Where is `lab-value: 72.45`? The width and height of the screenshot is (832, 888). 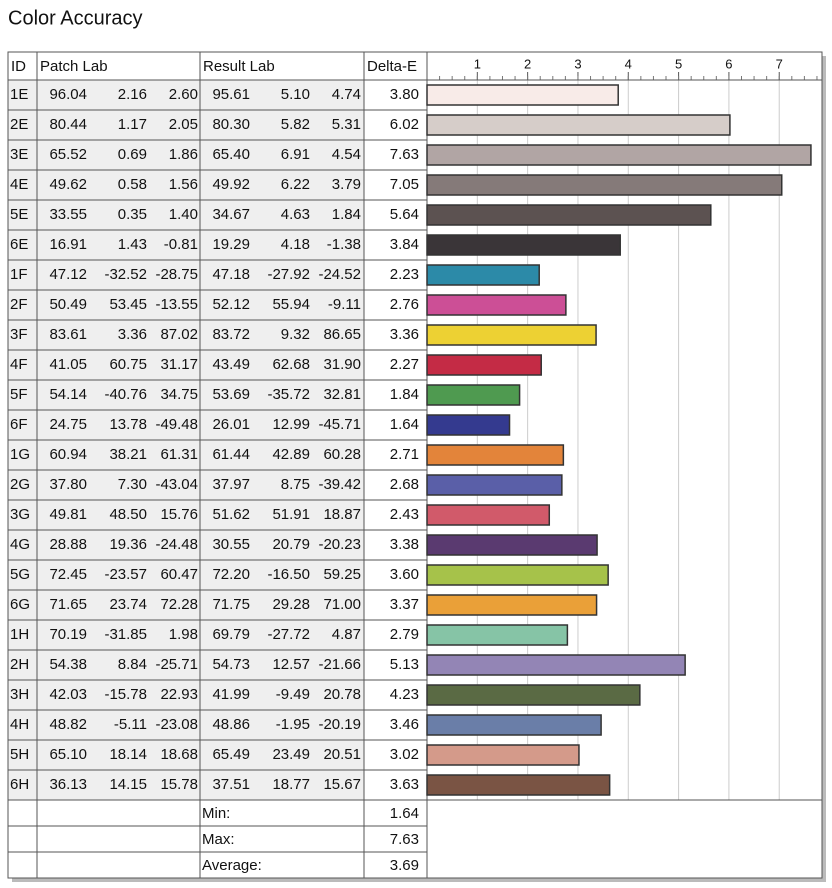 lab-value: 72.45 is located at coordinates (68, 574).